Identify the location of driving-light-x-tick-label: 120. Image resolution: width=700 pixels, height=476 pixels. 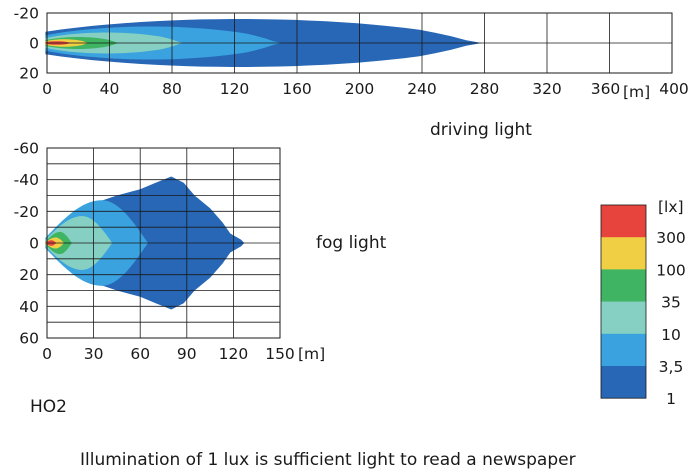
(235, 89).